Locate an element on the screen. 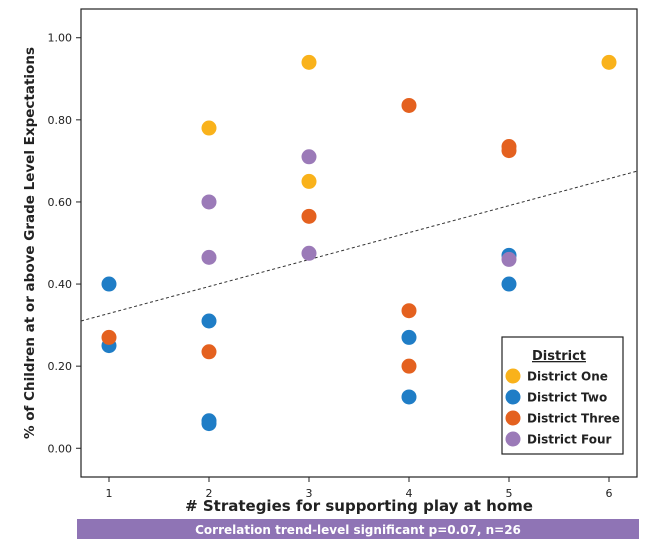  x-axis-label: # Strategies for supporting play at home is located at coordinates (359, 506).